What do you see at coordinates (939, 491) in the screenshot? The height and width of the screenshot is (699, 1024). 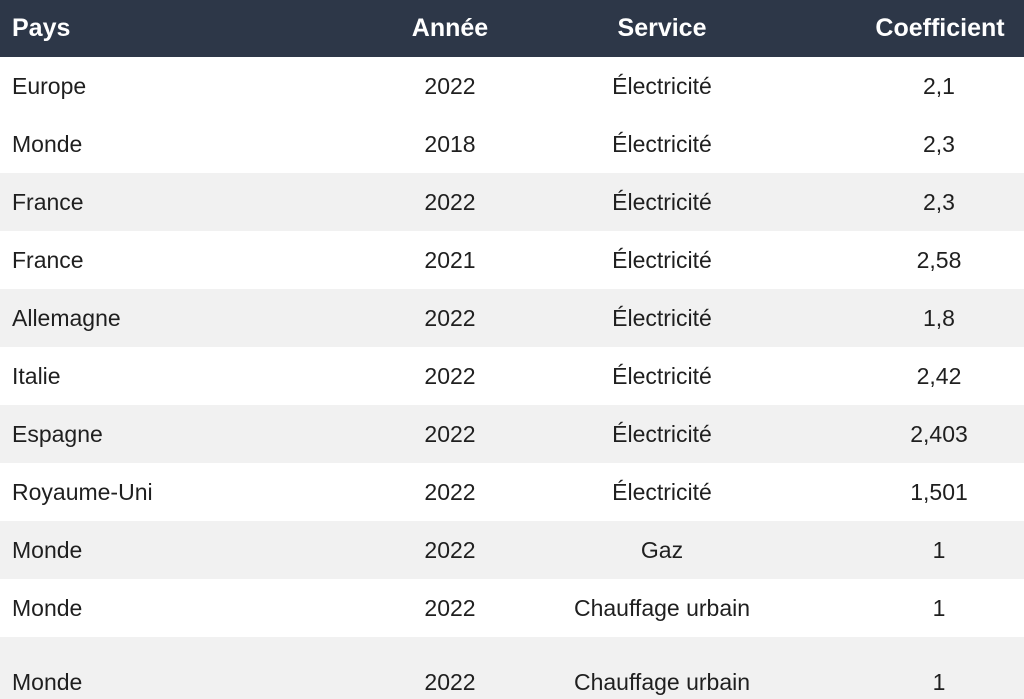 I see `cell-coefficient: 1,501` at bounding box center [939, 491].